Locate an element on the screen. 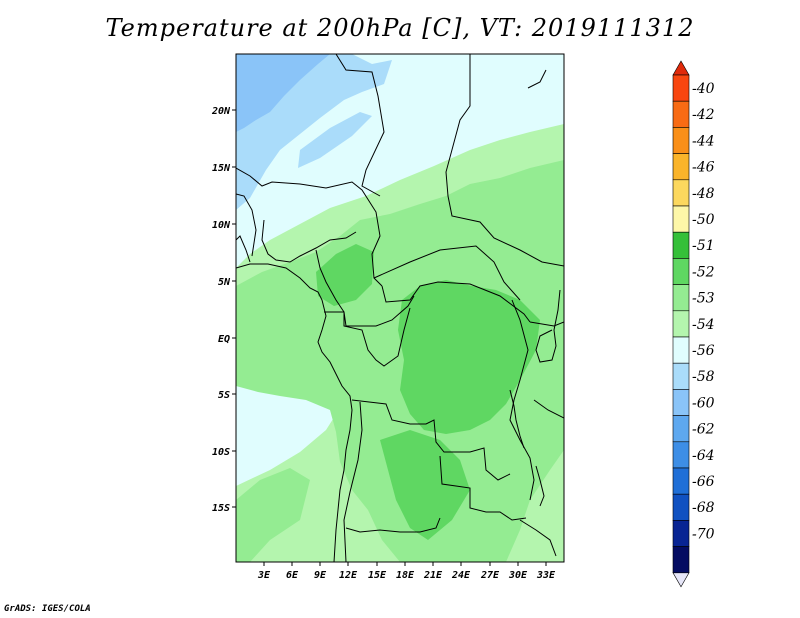  coast-gulf-guinea is located at coordinates (294, 412).